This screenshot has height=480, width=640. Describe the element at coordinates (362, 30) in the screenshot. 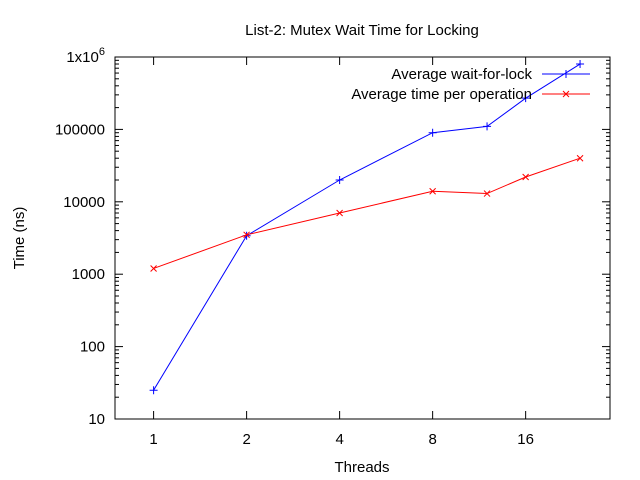

I see `chart-title: List-2: Mutex Wait Time for Locking` at that location.